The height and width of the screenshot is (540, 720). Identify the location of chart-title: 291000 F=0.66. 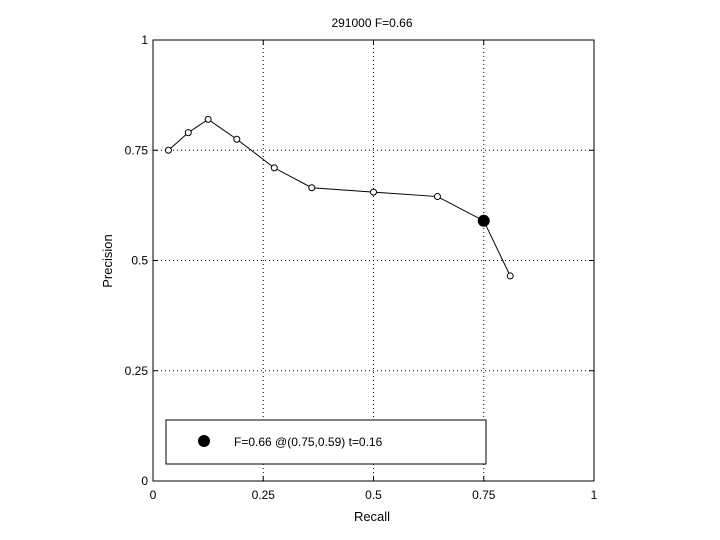
(371, 23).